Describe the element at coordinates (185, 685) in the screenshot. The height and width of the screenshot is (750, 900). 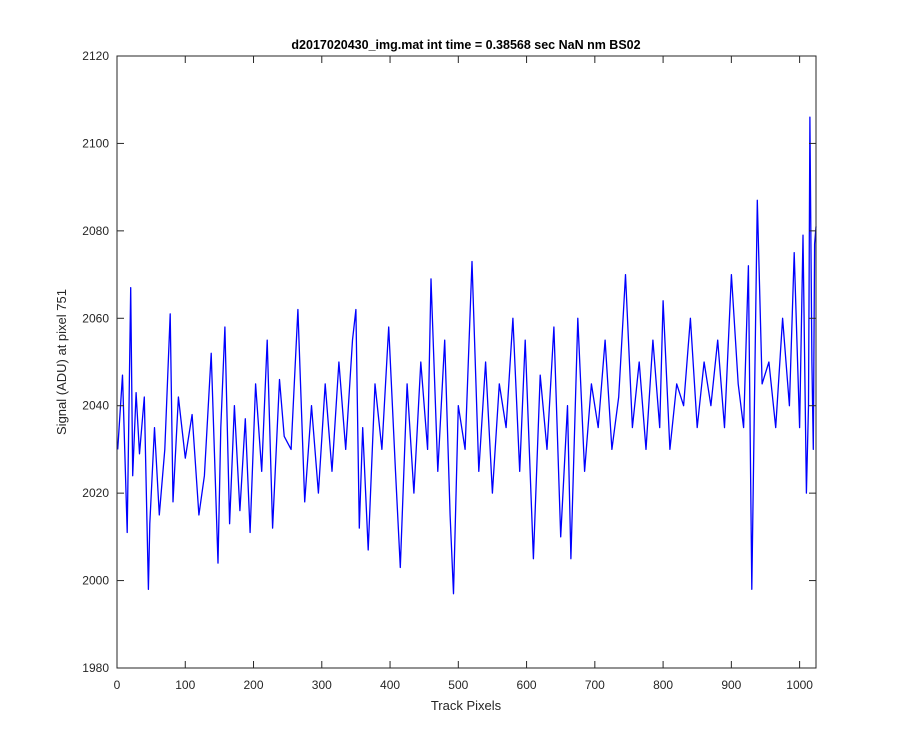
I see `x-tick-label: 100` at that location.